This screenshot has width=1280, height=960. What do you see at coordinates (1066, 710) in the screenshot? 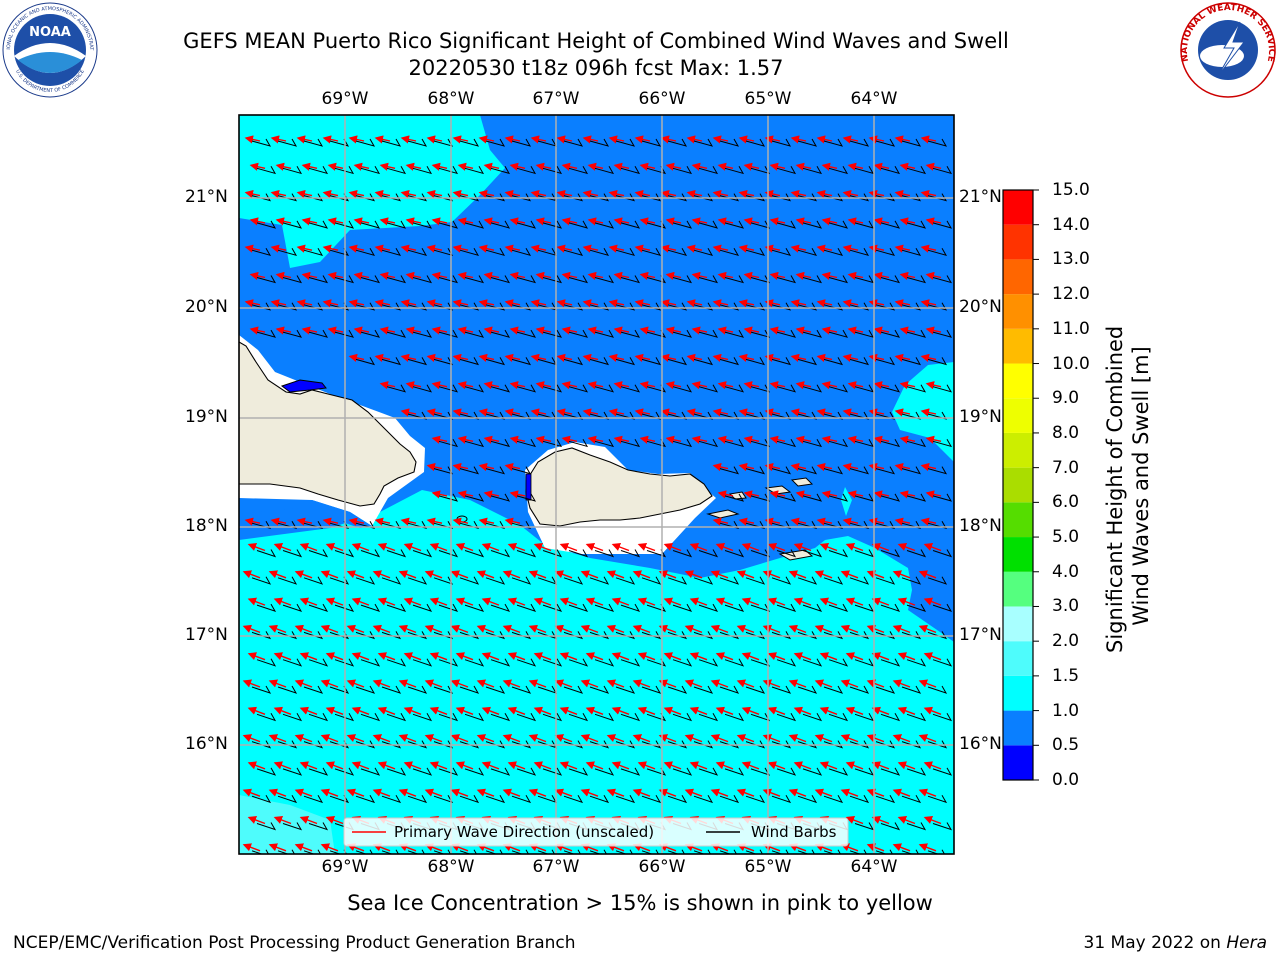
I see `colorbar-tick-label: 1.0` at bounding box center [1066, 710].